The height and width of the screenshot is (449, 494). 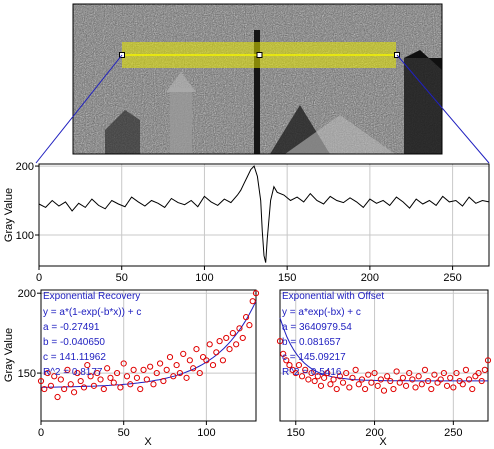 What do you see at coordinates (311, 342) in the screenshot?
I see `offset-fit-line-3: b = 0.081657` at bounding box center [311, 342].